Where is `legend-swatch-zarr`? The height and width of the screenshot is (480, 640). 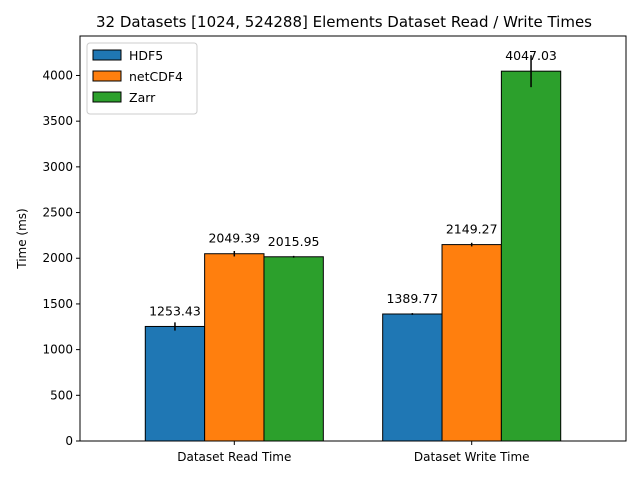
legend-swatch-zarr is located at coordinates (107, 97).